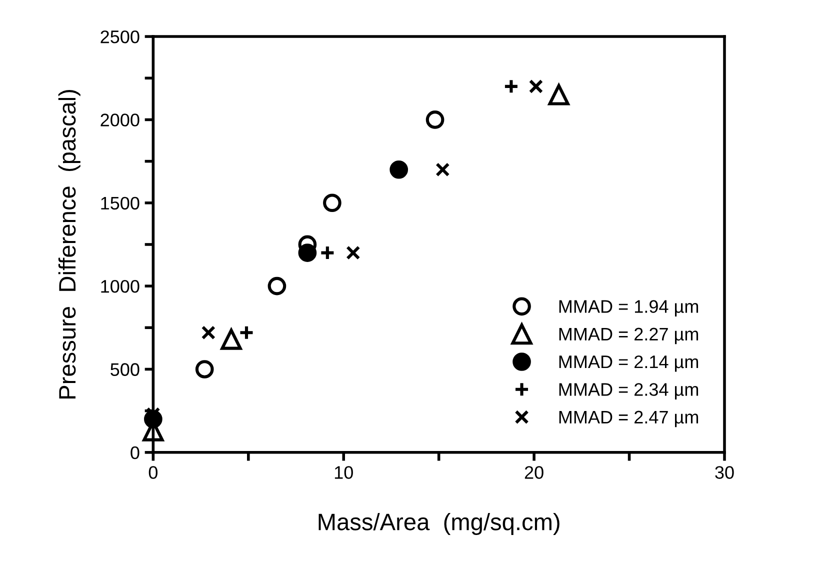 The height and width of the screenshot is (562, 828). What do you see at coordinates (125, 369) in the screenshot?
I see `y-tick-label: 500` at bounding box center [125, 369].